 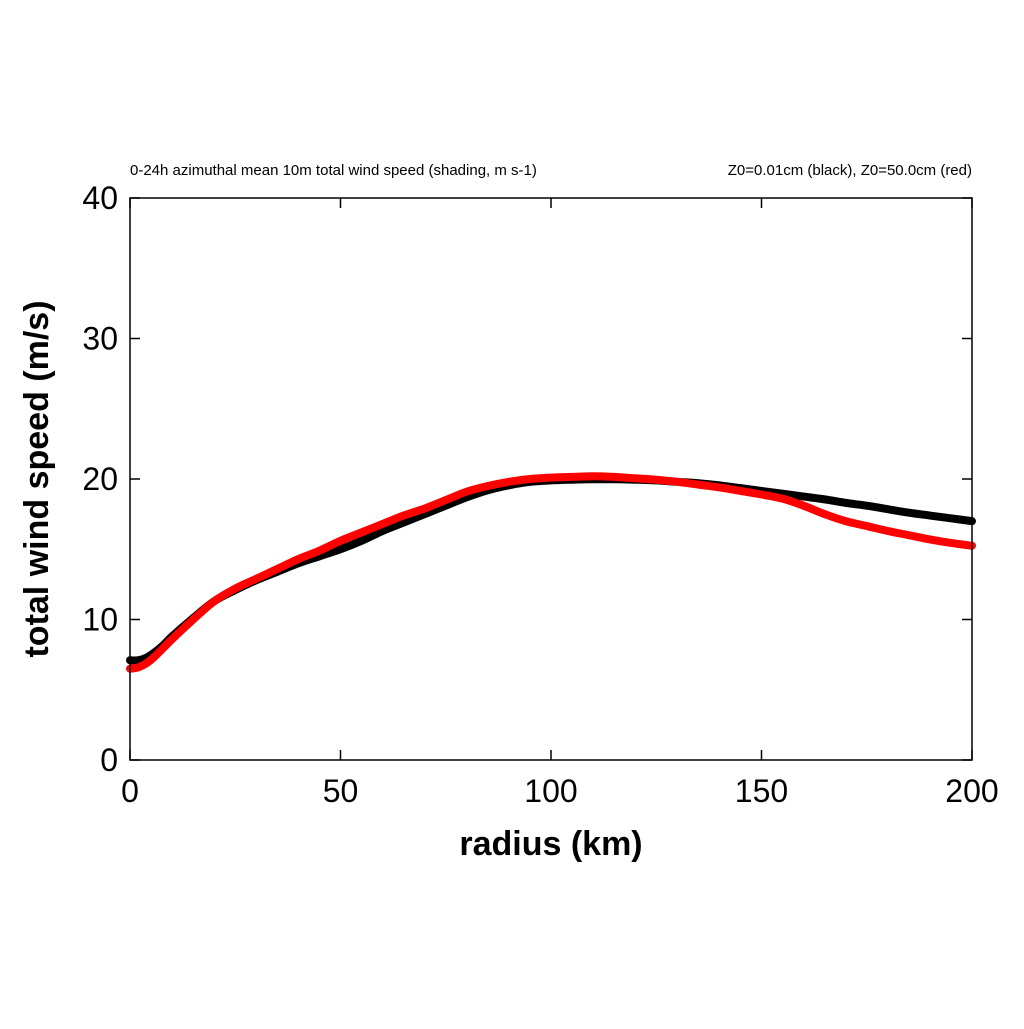 I want to click on x-axis-title: radius (km), so click(x=550, y=844).